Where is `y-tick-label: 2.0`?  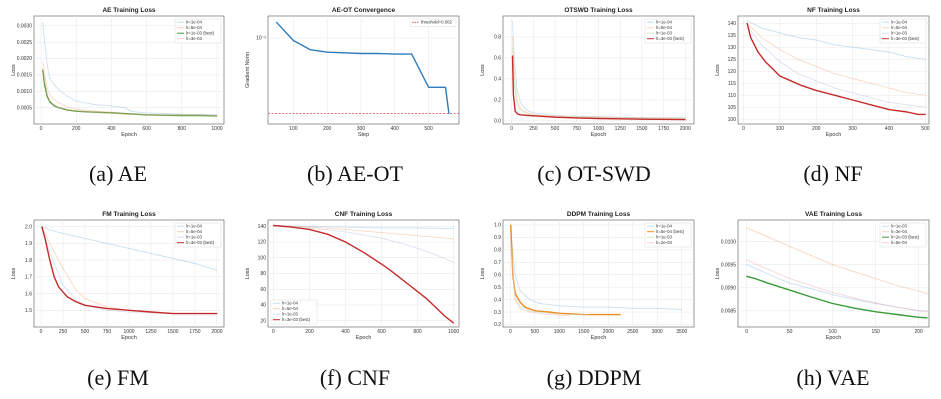 y-tick-label: 2.0 is located at coordinates (28, 227).